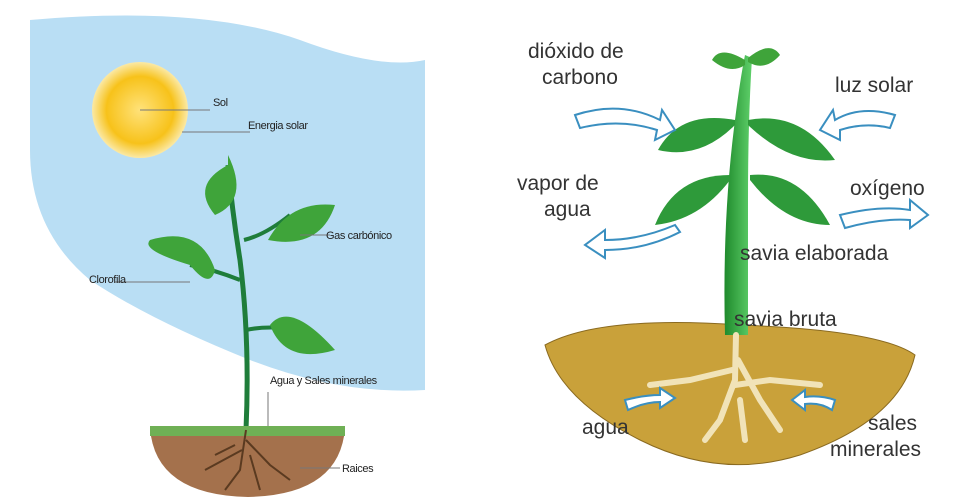  I want to click on label-line: savia bruta, so click(785, 319).